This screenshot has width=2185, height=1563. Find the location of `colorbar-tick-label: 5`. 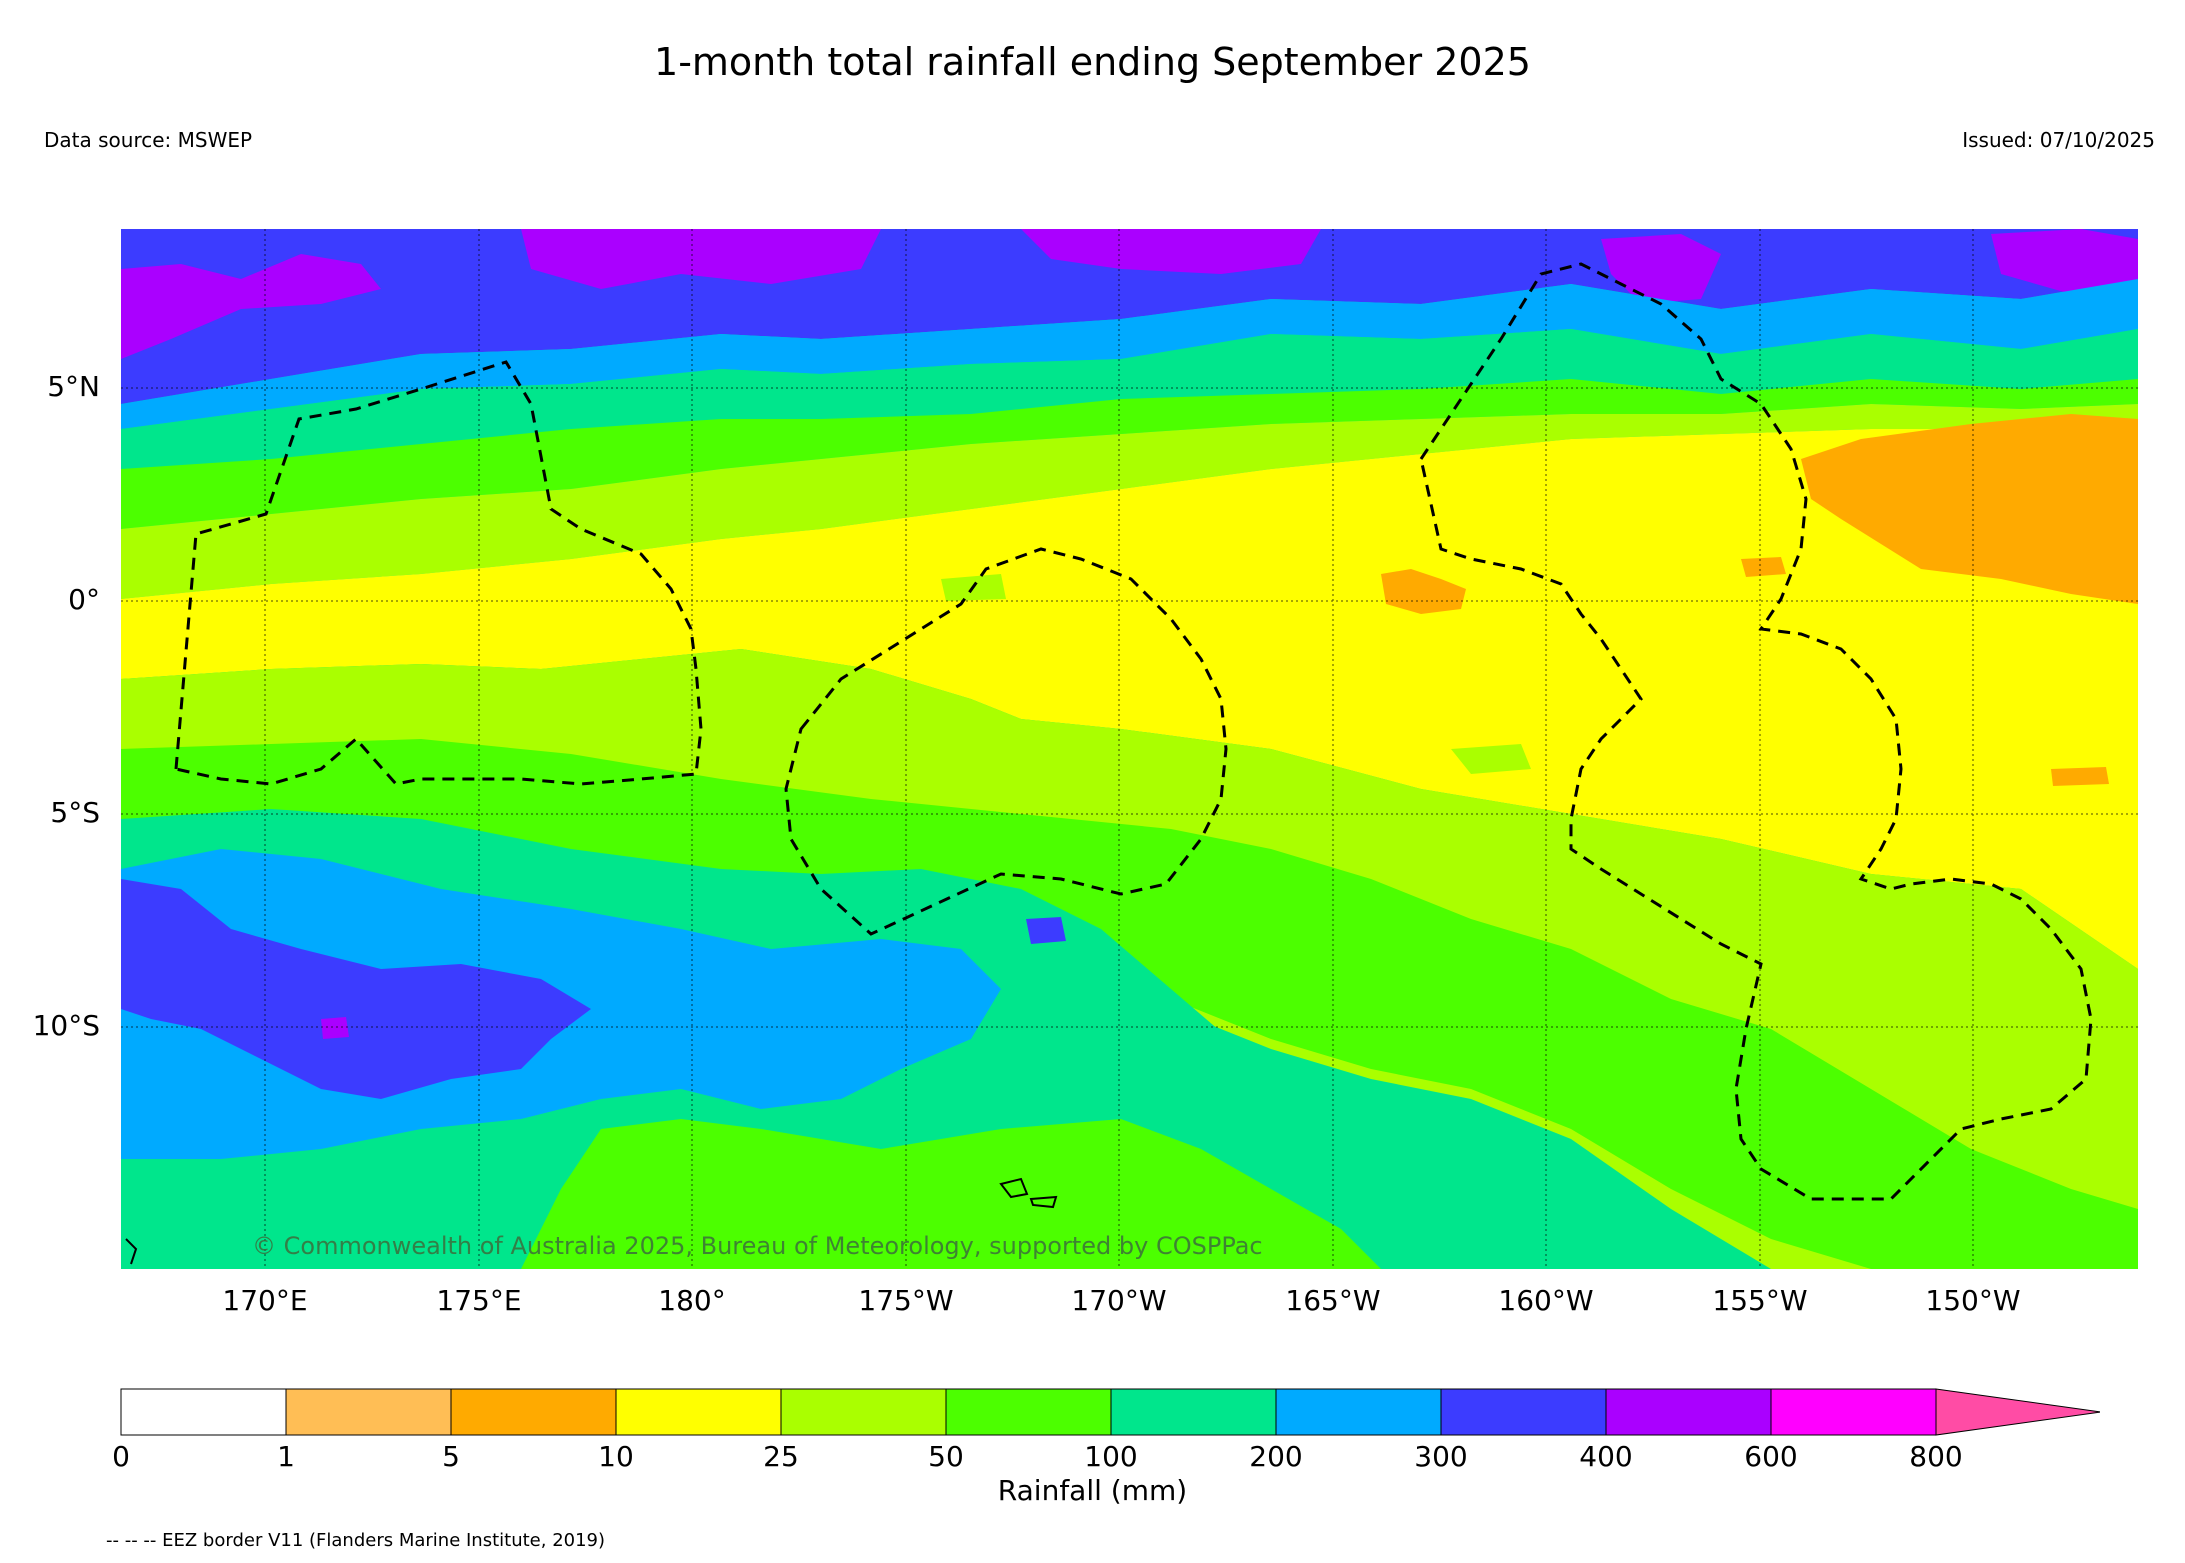

colorbar-tick-label: 5 is located at coordinates (451, 1456).